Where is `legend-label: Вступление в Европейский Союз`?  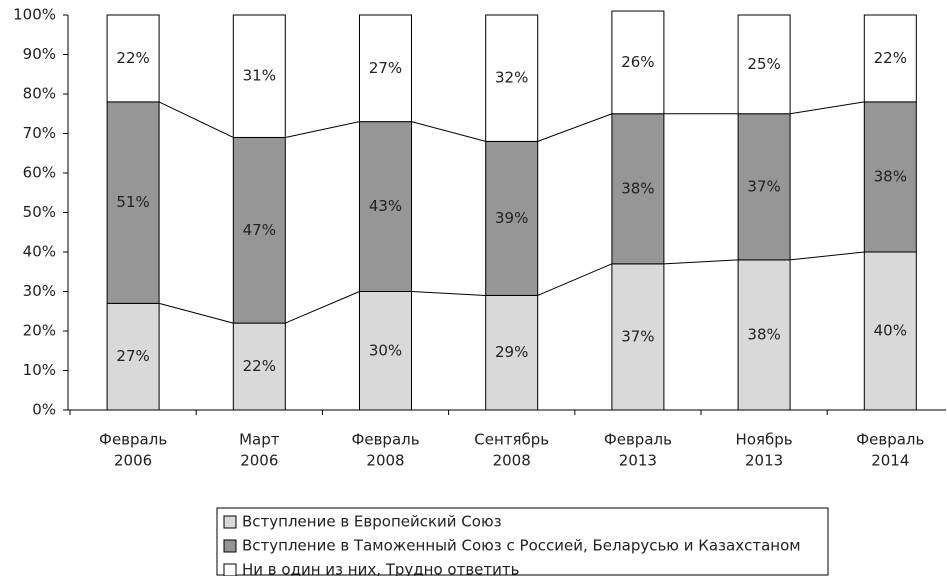
legend-label: Вступление в Европейский Союз is located at coordinates (372, 522).